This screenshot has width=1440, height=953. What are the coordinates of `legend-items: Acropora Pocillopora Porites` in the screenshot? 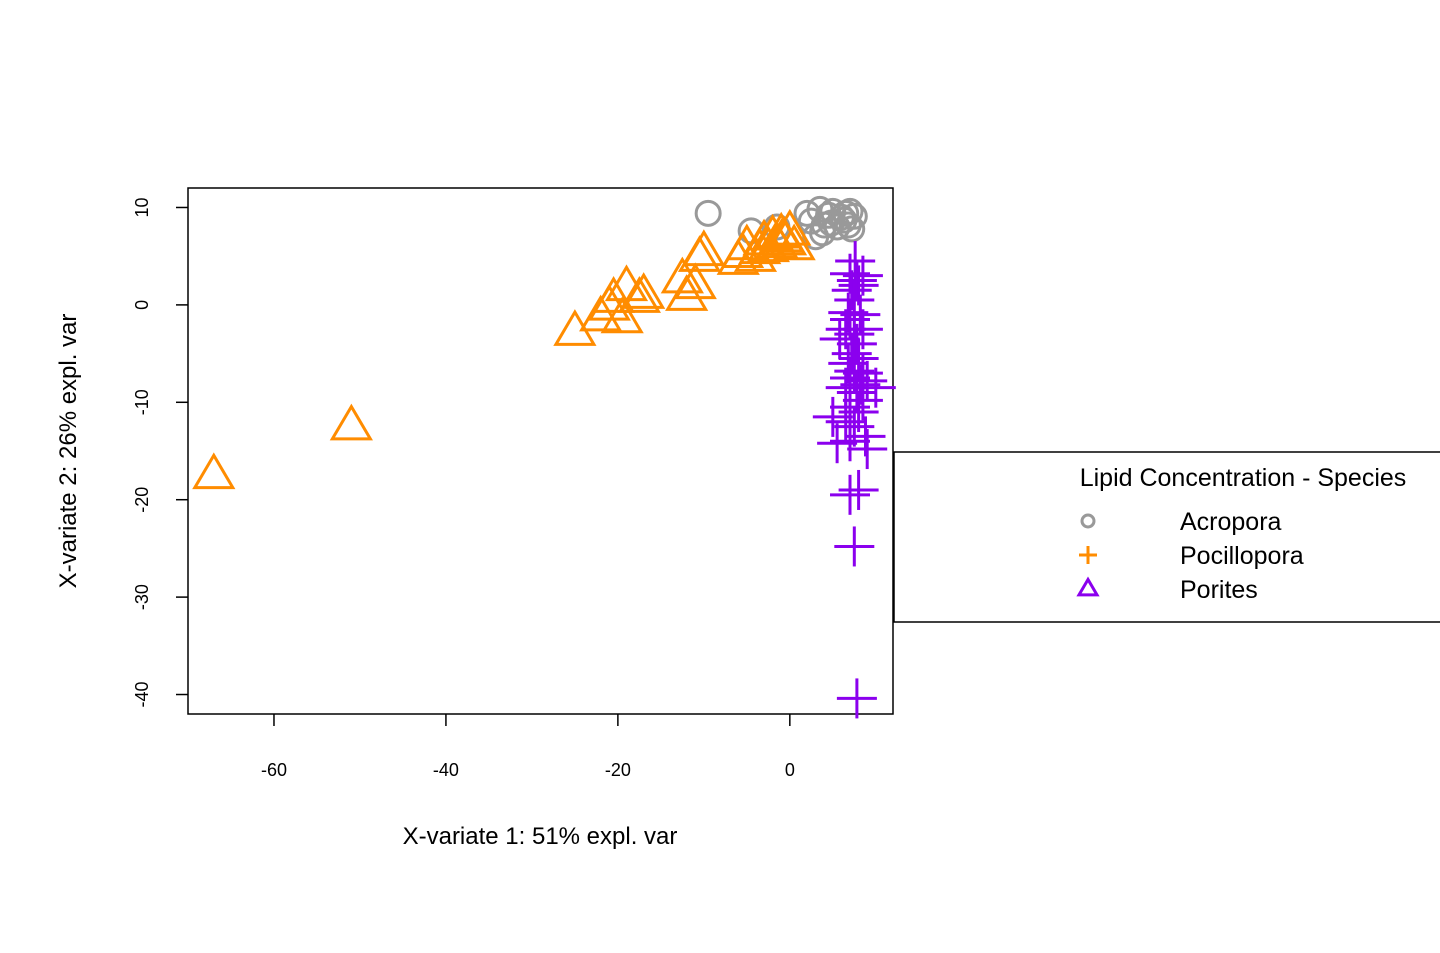 It's located at (1190, 556).